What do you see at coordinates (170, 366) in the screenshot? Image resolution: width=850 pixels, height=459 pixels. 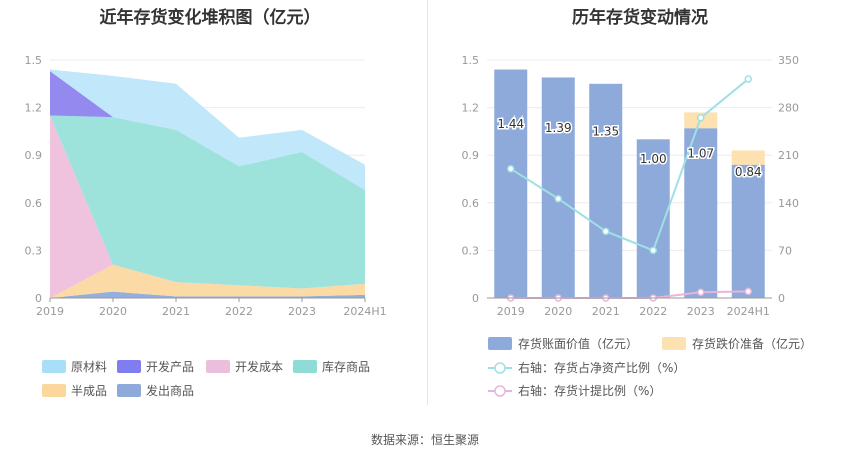 I see `legend-label-开发产品: 开发产品` at bounding box center [170, 366].